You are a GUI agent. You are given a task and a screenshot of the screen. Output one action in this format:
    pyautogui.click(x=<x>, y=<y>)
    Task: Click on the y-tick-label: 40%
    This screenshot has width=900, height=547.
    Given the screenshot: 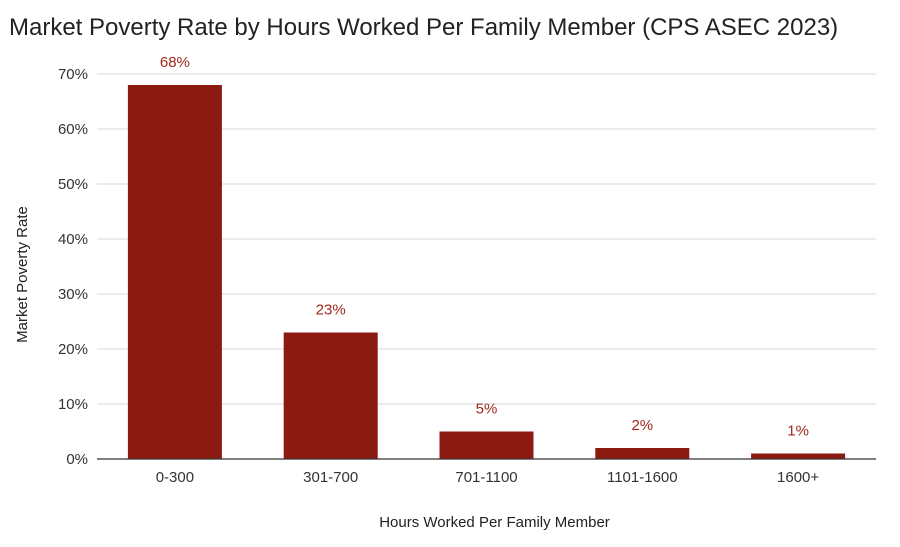 What is the action you would take?
    pyautogui.click(x=73, y=239)
    